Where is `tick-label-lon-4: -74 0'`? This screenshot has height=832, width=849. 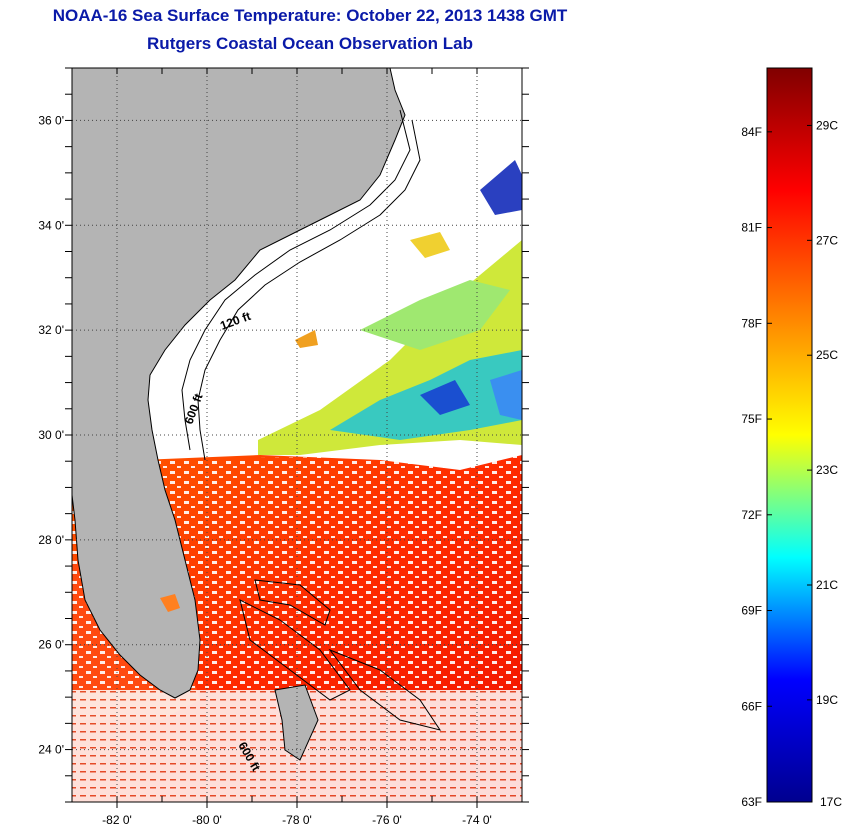
tick-label-lon-4: -74 0' is located at coordinates (477, 820).